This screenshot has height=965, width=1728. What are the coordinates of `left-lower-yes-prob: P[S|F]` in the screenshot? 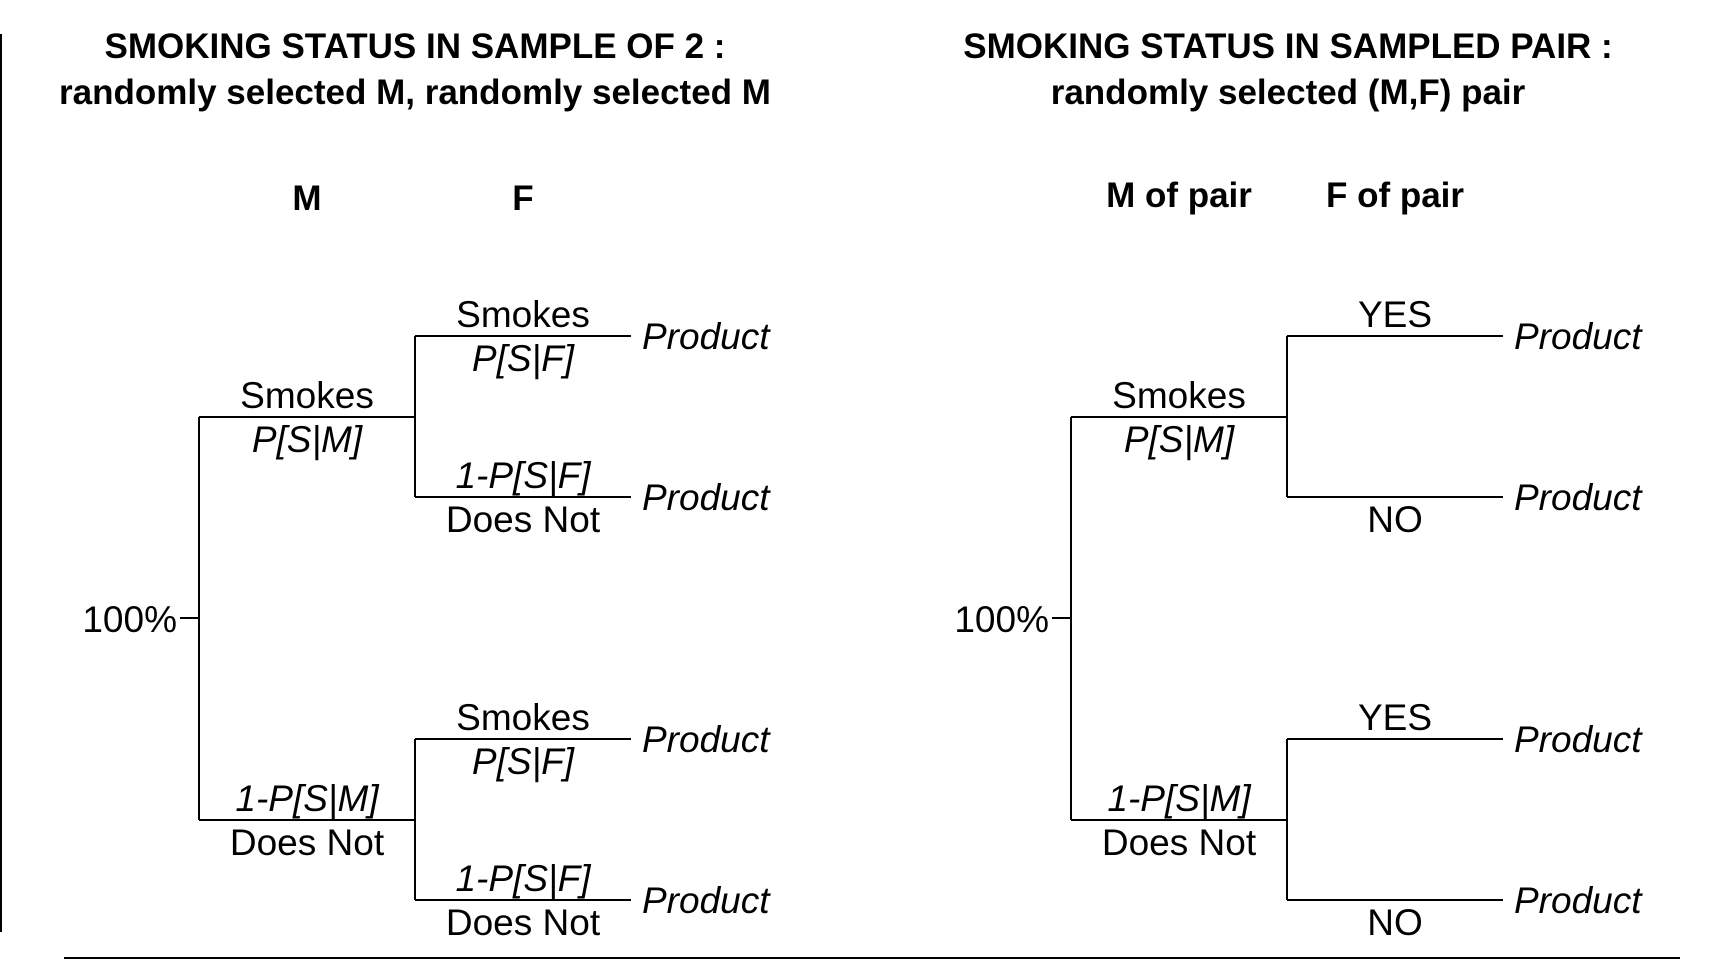 It's located at (523, 761).